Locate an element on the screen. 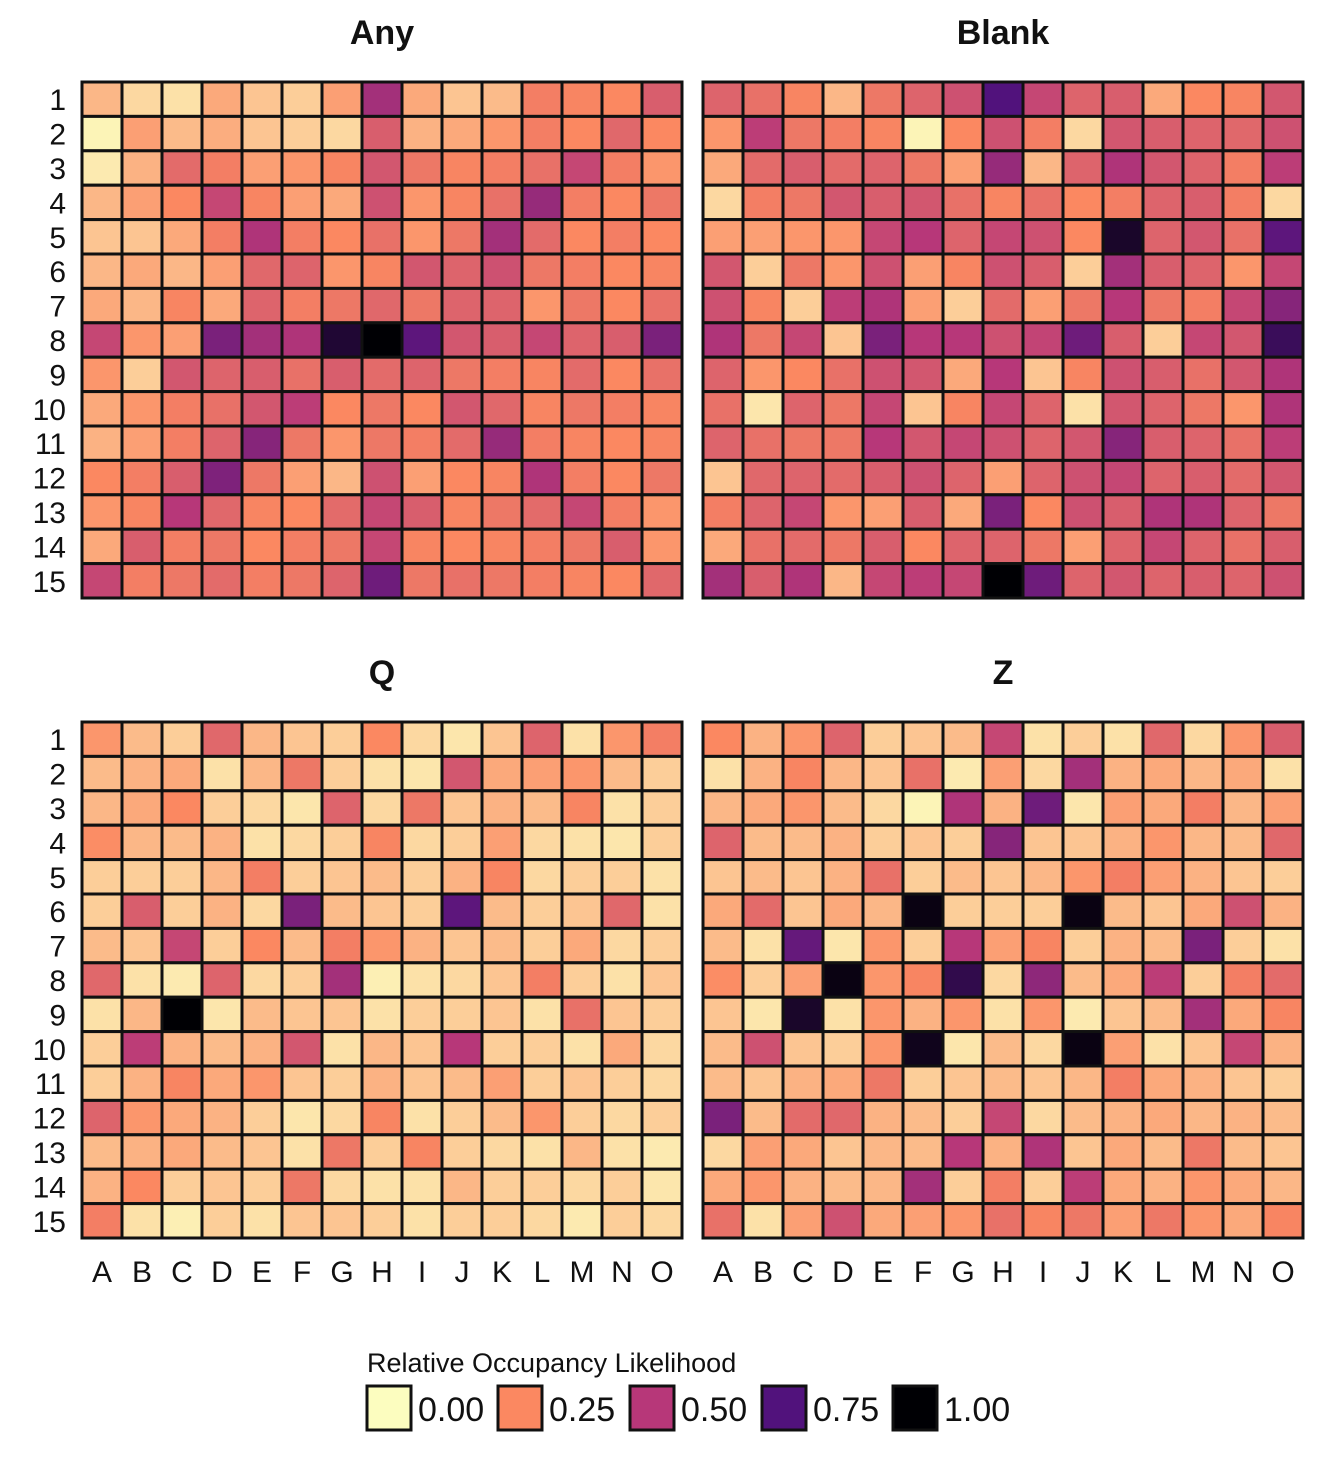 This screenshot has width=1320, height=1464. column-tick-label: L is located at coordinates (542, 1272).